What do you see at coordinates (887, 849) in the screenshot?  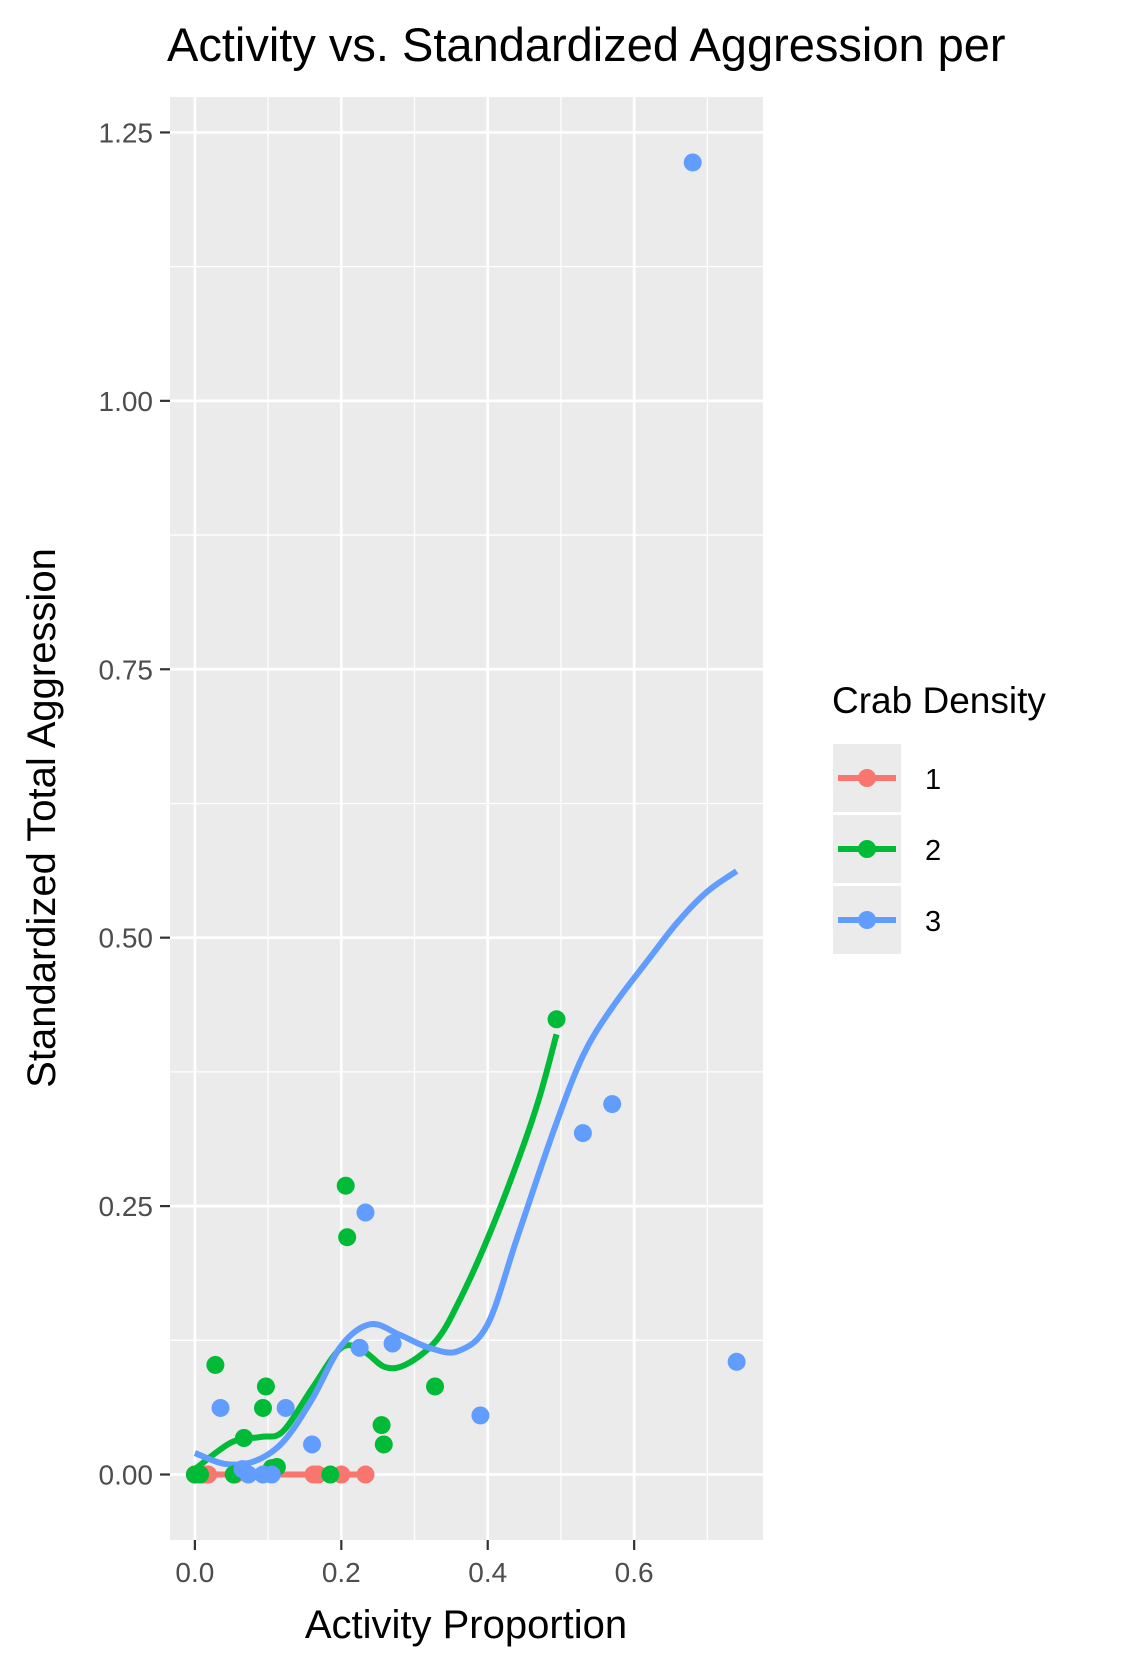 I see `legend-keys: 1 2 3` at bounding box center [887, 849].